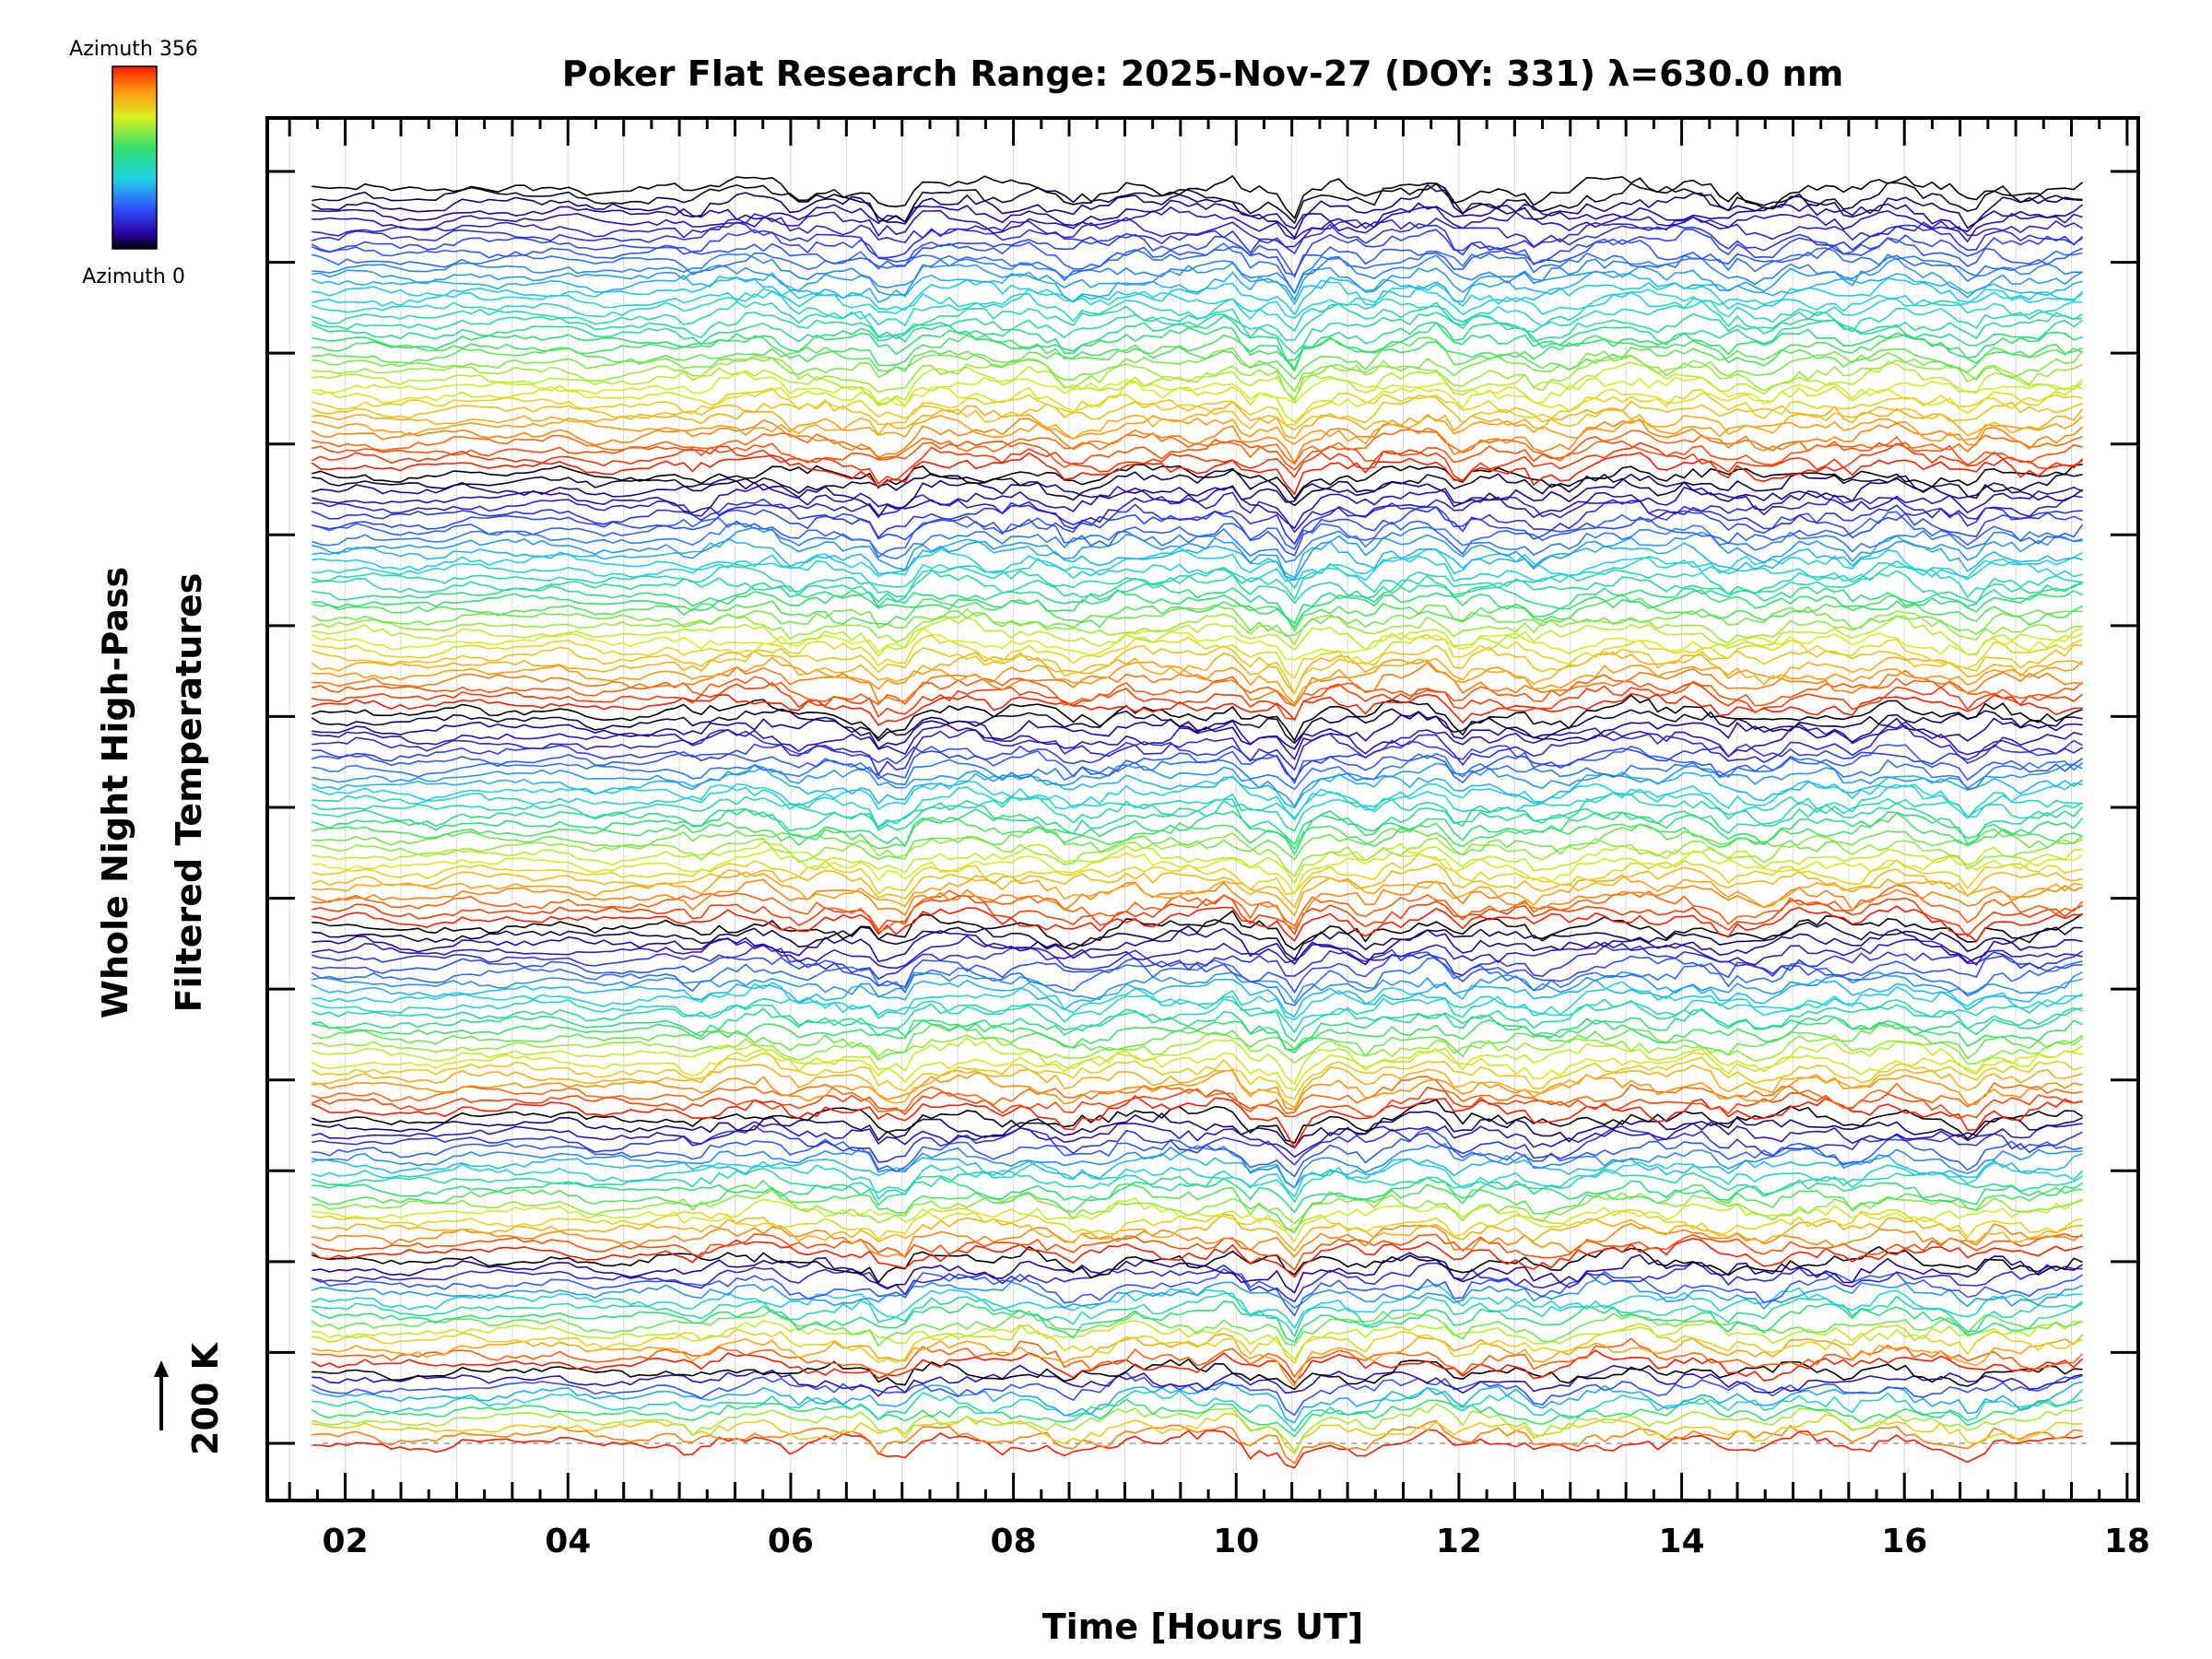 The image size is (2212, 1659). Describe the element at coordinates (1904, 1541) in the screenshot. I see `x-tick-label: 16` at that location.